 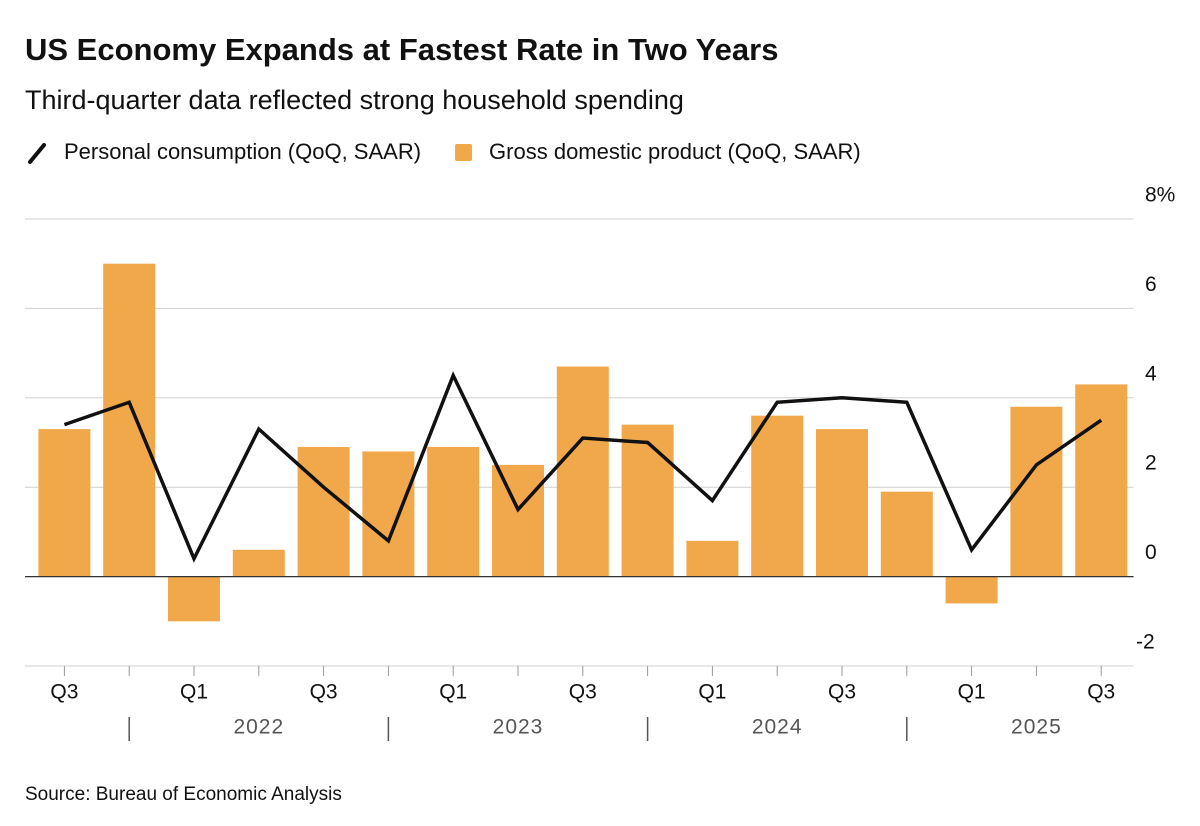 What do you see at coordinates (675, 151) in the screenshot?
I see `legend-label: Gross domestic product (QoQ, SAAR)` at bounding box center [675, 151].